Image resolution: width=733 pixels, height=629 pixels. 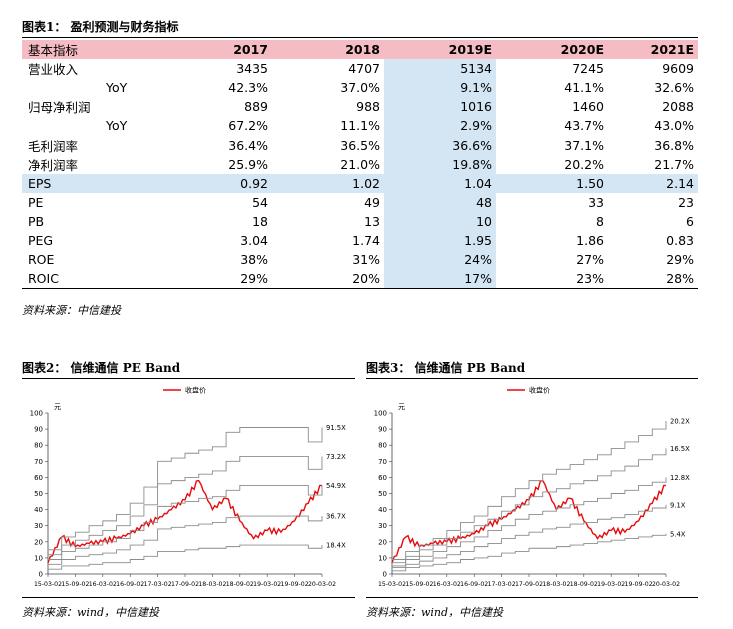 I want to click on table-row: 净利润率 25.9% 21.0% 19.8% 20.2% 21.7%, so click(x=360, y=164).